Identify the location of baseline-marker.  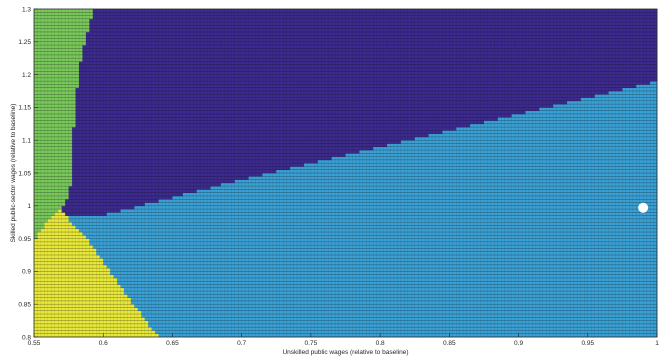
(643, 207).